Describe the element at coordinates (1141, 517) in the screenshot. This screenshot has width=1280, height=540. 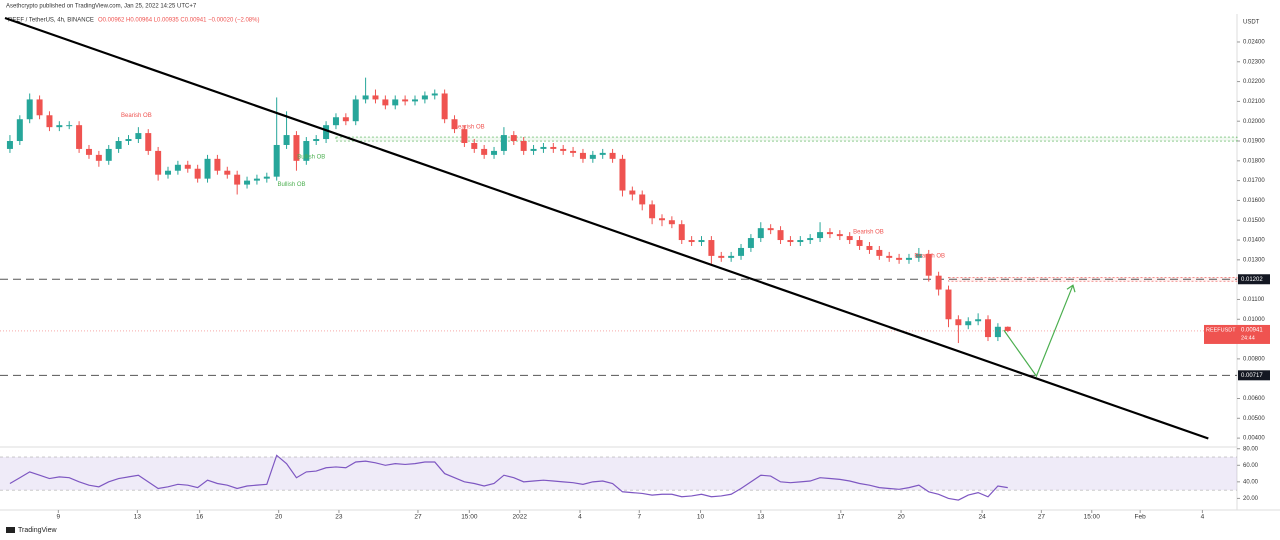
I see `x-tick-label: Feb` at that location.